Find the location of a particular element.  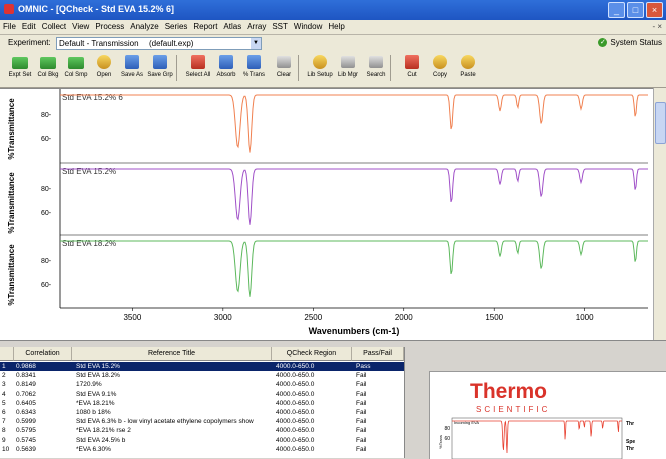

menu-item-report: Report is located at coordinates (205, 26).